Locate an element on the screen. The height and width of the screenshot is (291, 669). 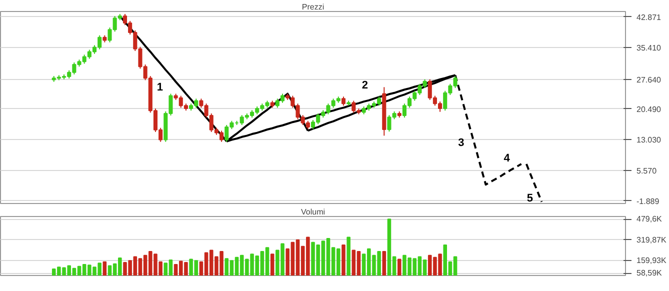
y-tick-label: 479,6K is located at coordinates (649, 219).